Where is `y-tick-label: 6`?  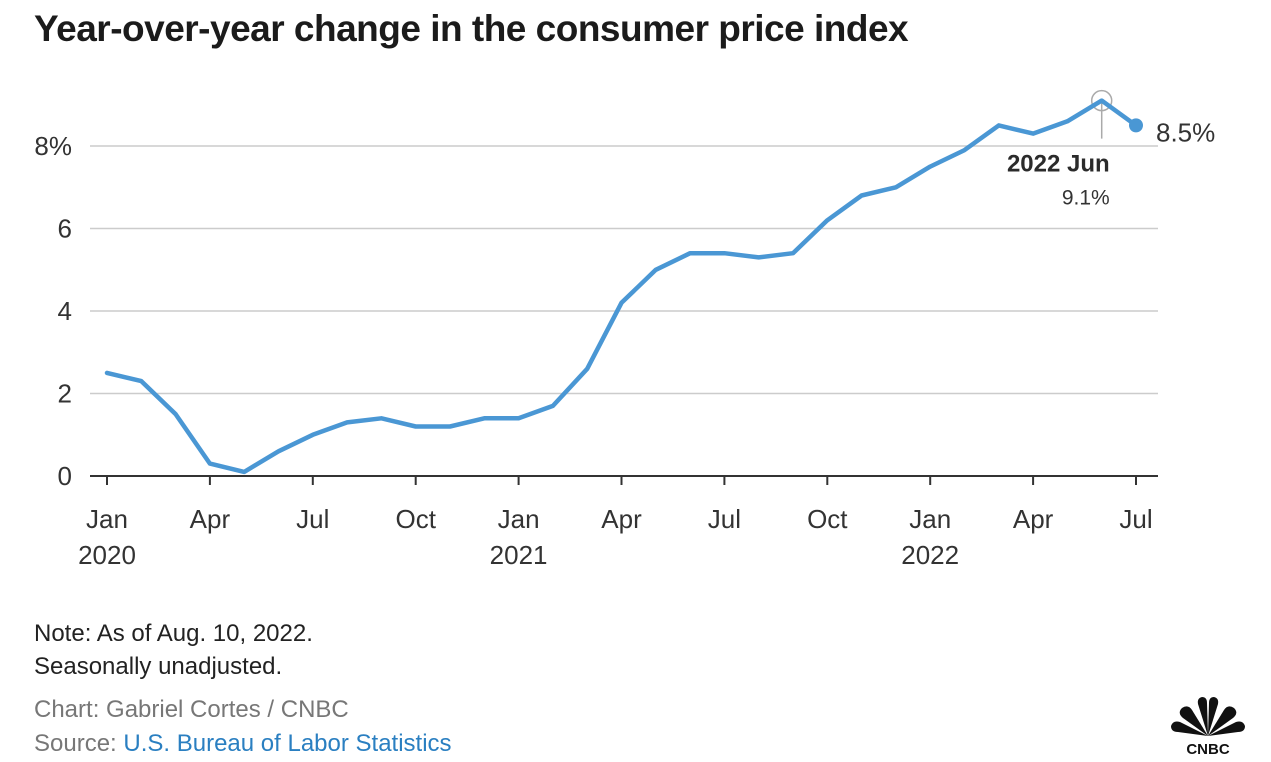
y-tick-label: 6 is located at coordinates (65, 229).